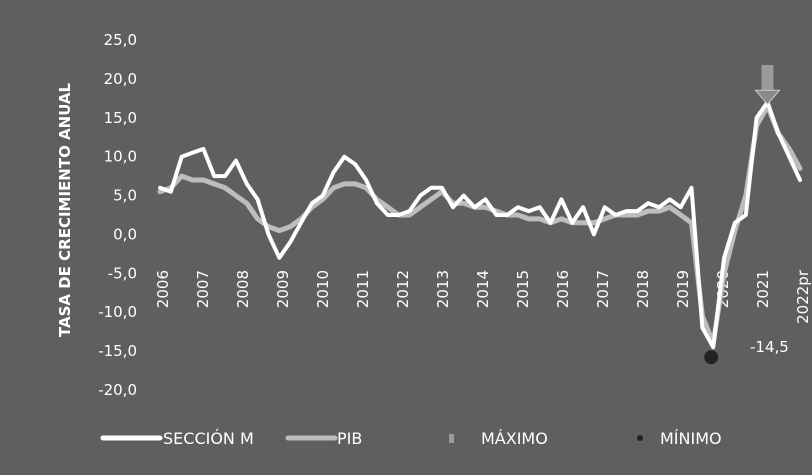 The width and height of the screenshot is (812, 475). I want to click on x-tick-label: 2008, so click(243, 289).